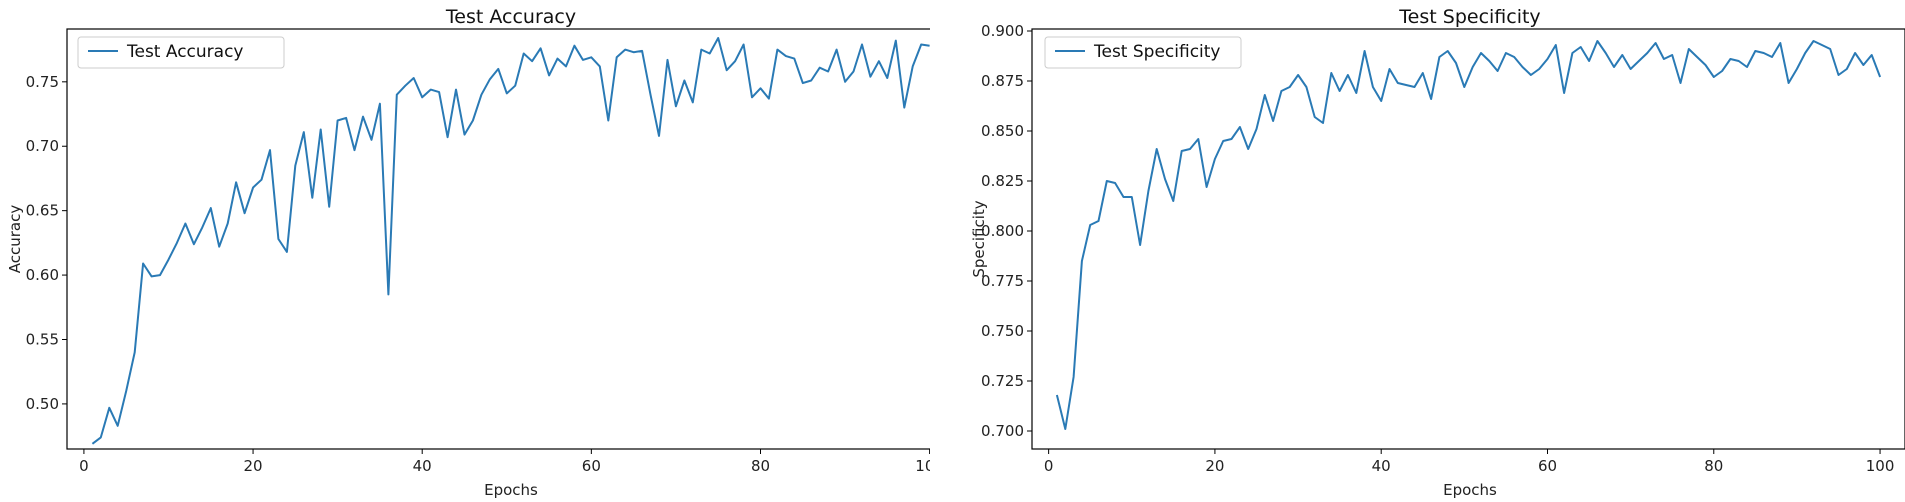  I want to click on y-axis-title: Accuracy, so click(15, 239).